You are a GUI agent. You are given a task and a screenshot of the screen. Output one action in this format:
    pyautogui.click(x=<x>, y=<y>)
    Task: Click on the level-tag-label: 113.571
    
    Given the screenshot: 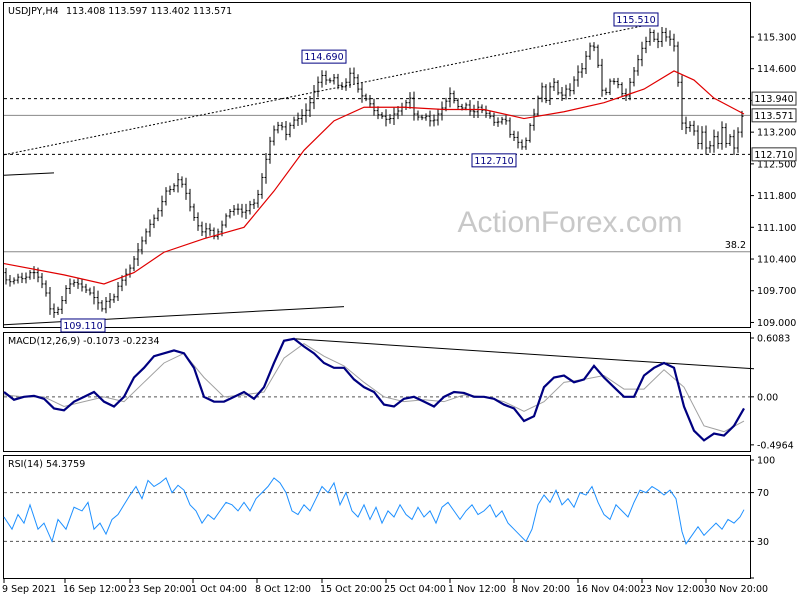 What is the action you would take?
    pyautogui.click(x=773, y=116)
    